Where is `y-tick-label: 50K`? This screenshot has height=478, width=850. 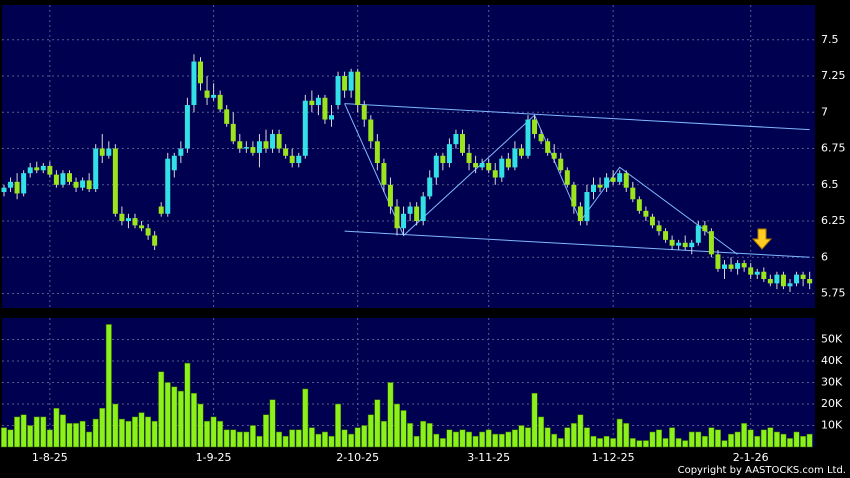 y-tick-label: 50K is located at coordinates (832, 339).